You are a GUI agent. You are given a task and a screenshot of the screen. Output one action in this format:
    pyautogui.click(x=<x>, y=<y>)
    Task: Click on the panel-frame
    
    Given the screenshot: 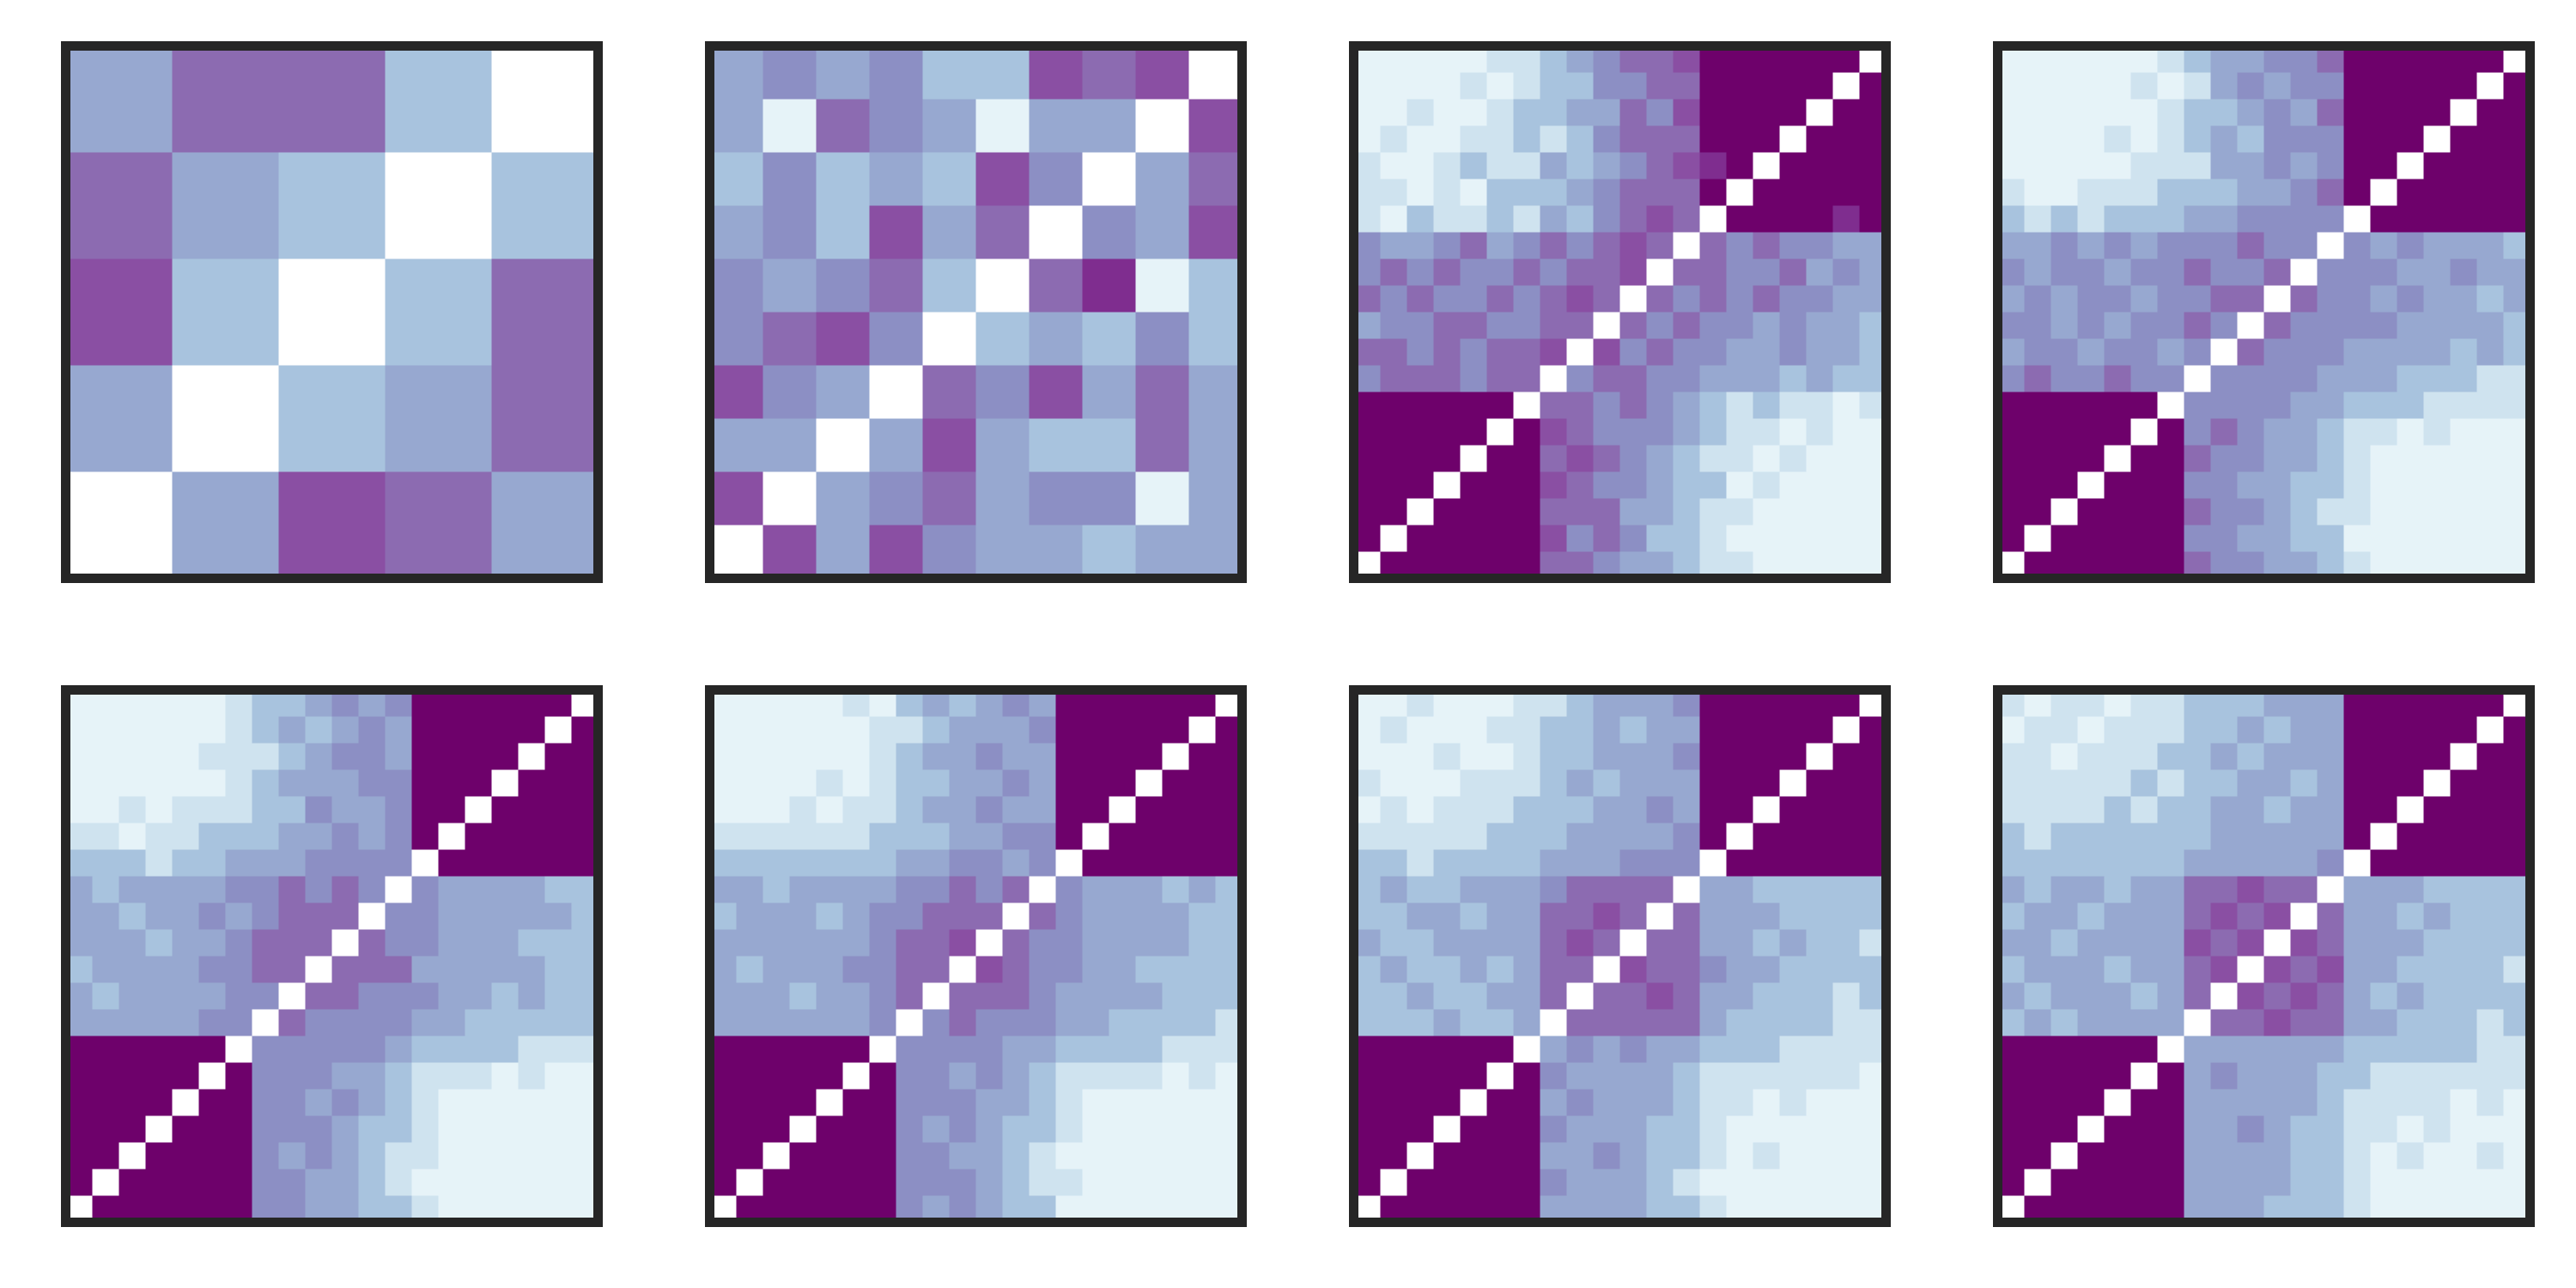 What is the action you would take?
    pyautogui.click(x=332, y=312)
    